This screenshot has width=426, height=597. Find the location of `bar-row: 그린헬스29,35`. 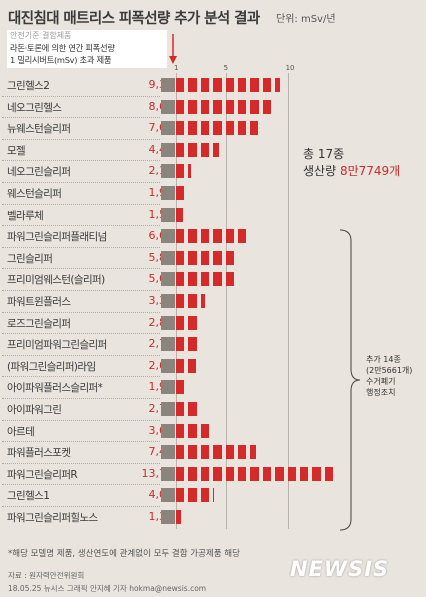

bar-row: 그린헬스29,35 is located at coordinates (213, 85).